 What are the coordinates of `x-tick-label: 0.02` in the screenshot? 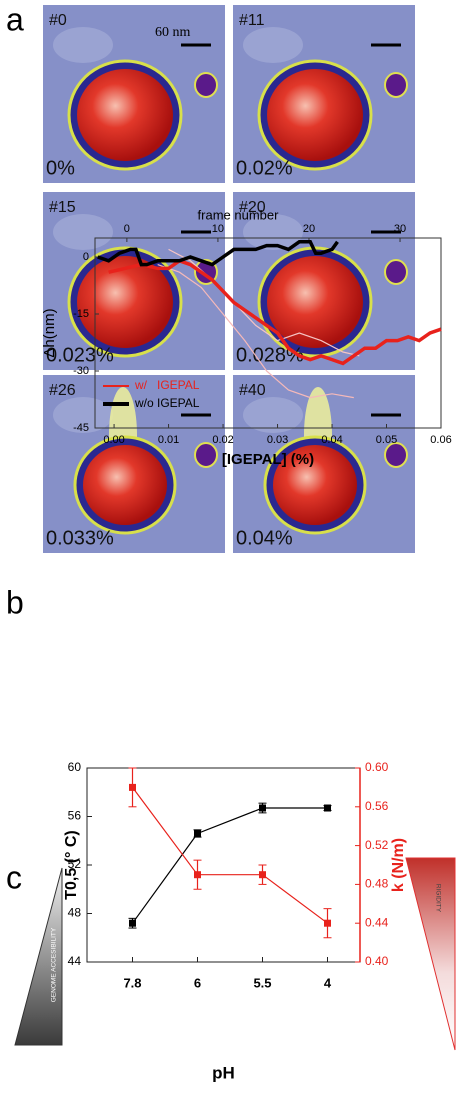 It's located at (222, 440).